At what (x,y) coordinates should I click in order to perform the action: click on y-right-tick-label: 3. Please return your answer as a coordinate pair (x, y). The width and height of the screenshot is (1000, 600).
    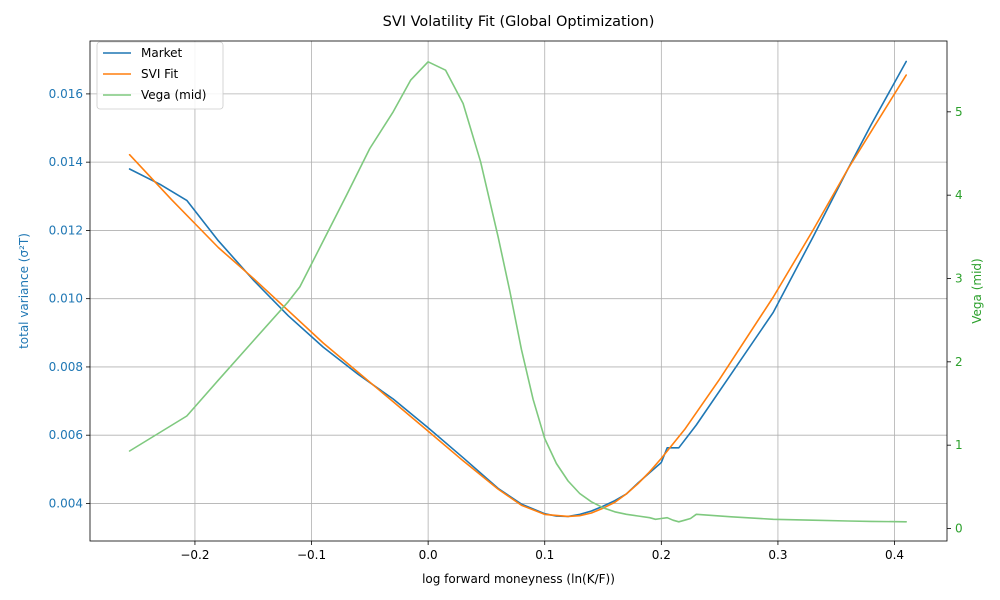
    Looking at the image, I should click on (959, 279).